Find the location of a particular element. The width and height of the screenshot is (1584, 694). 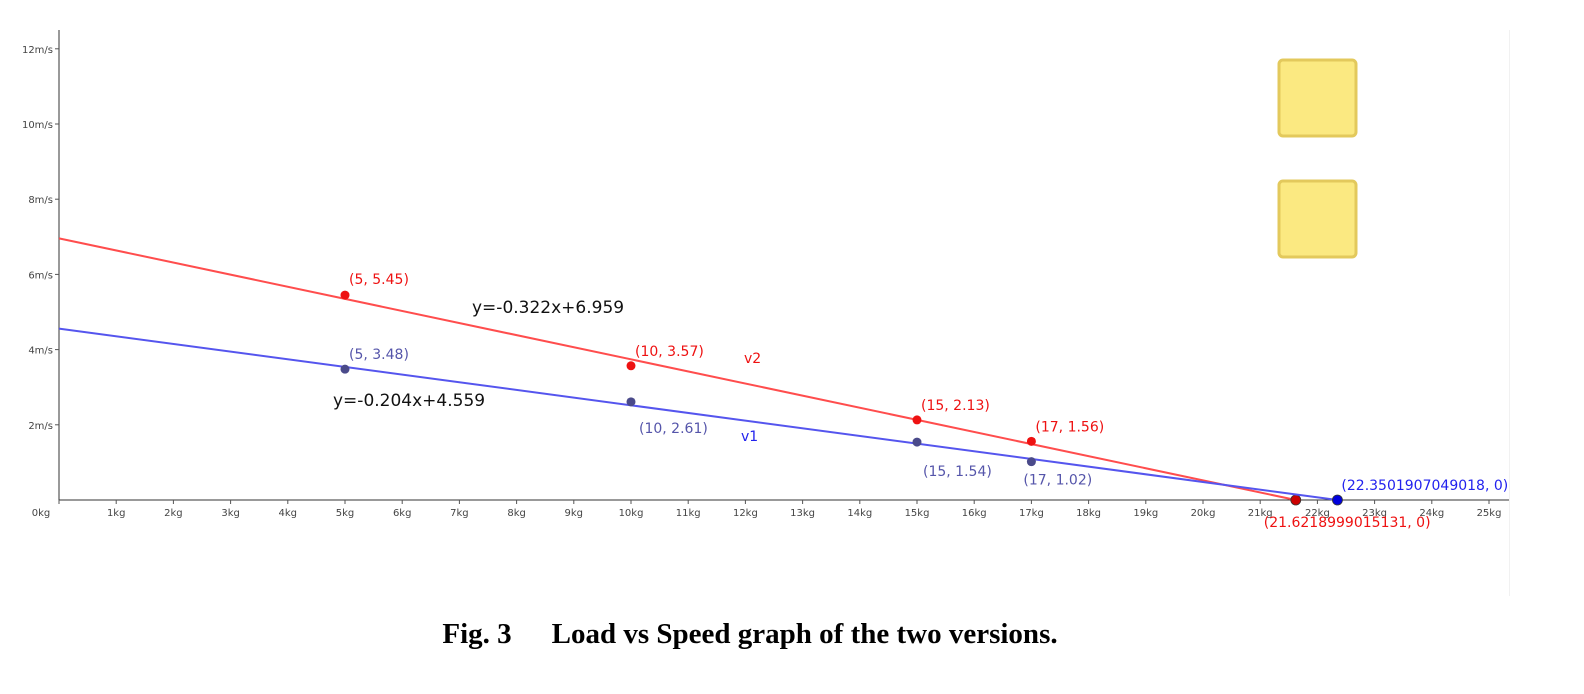

x-tick-label: 17kg is located at coordinates (1031, 513).